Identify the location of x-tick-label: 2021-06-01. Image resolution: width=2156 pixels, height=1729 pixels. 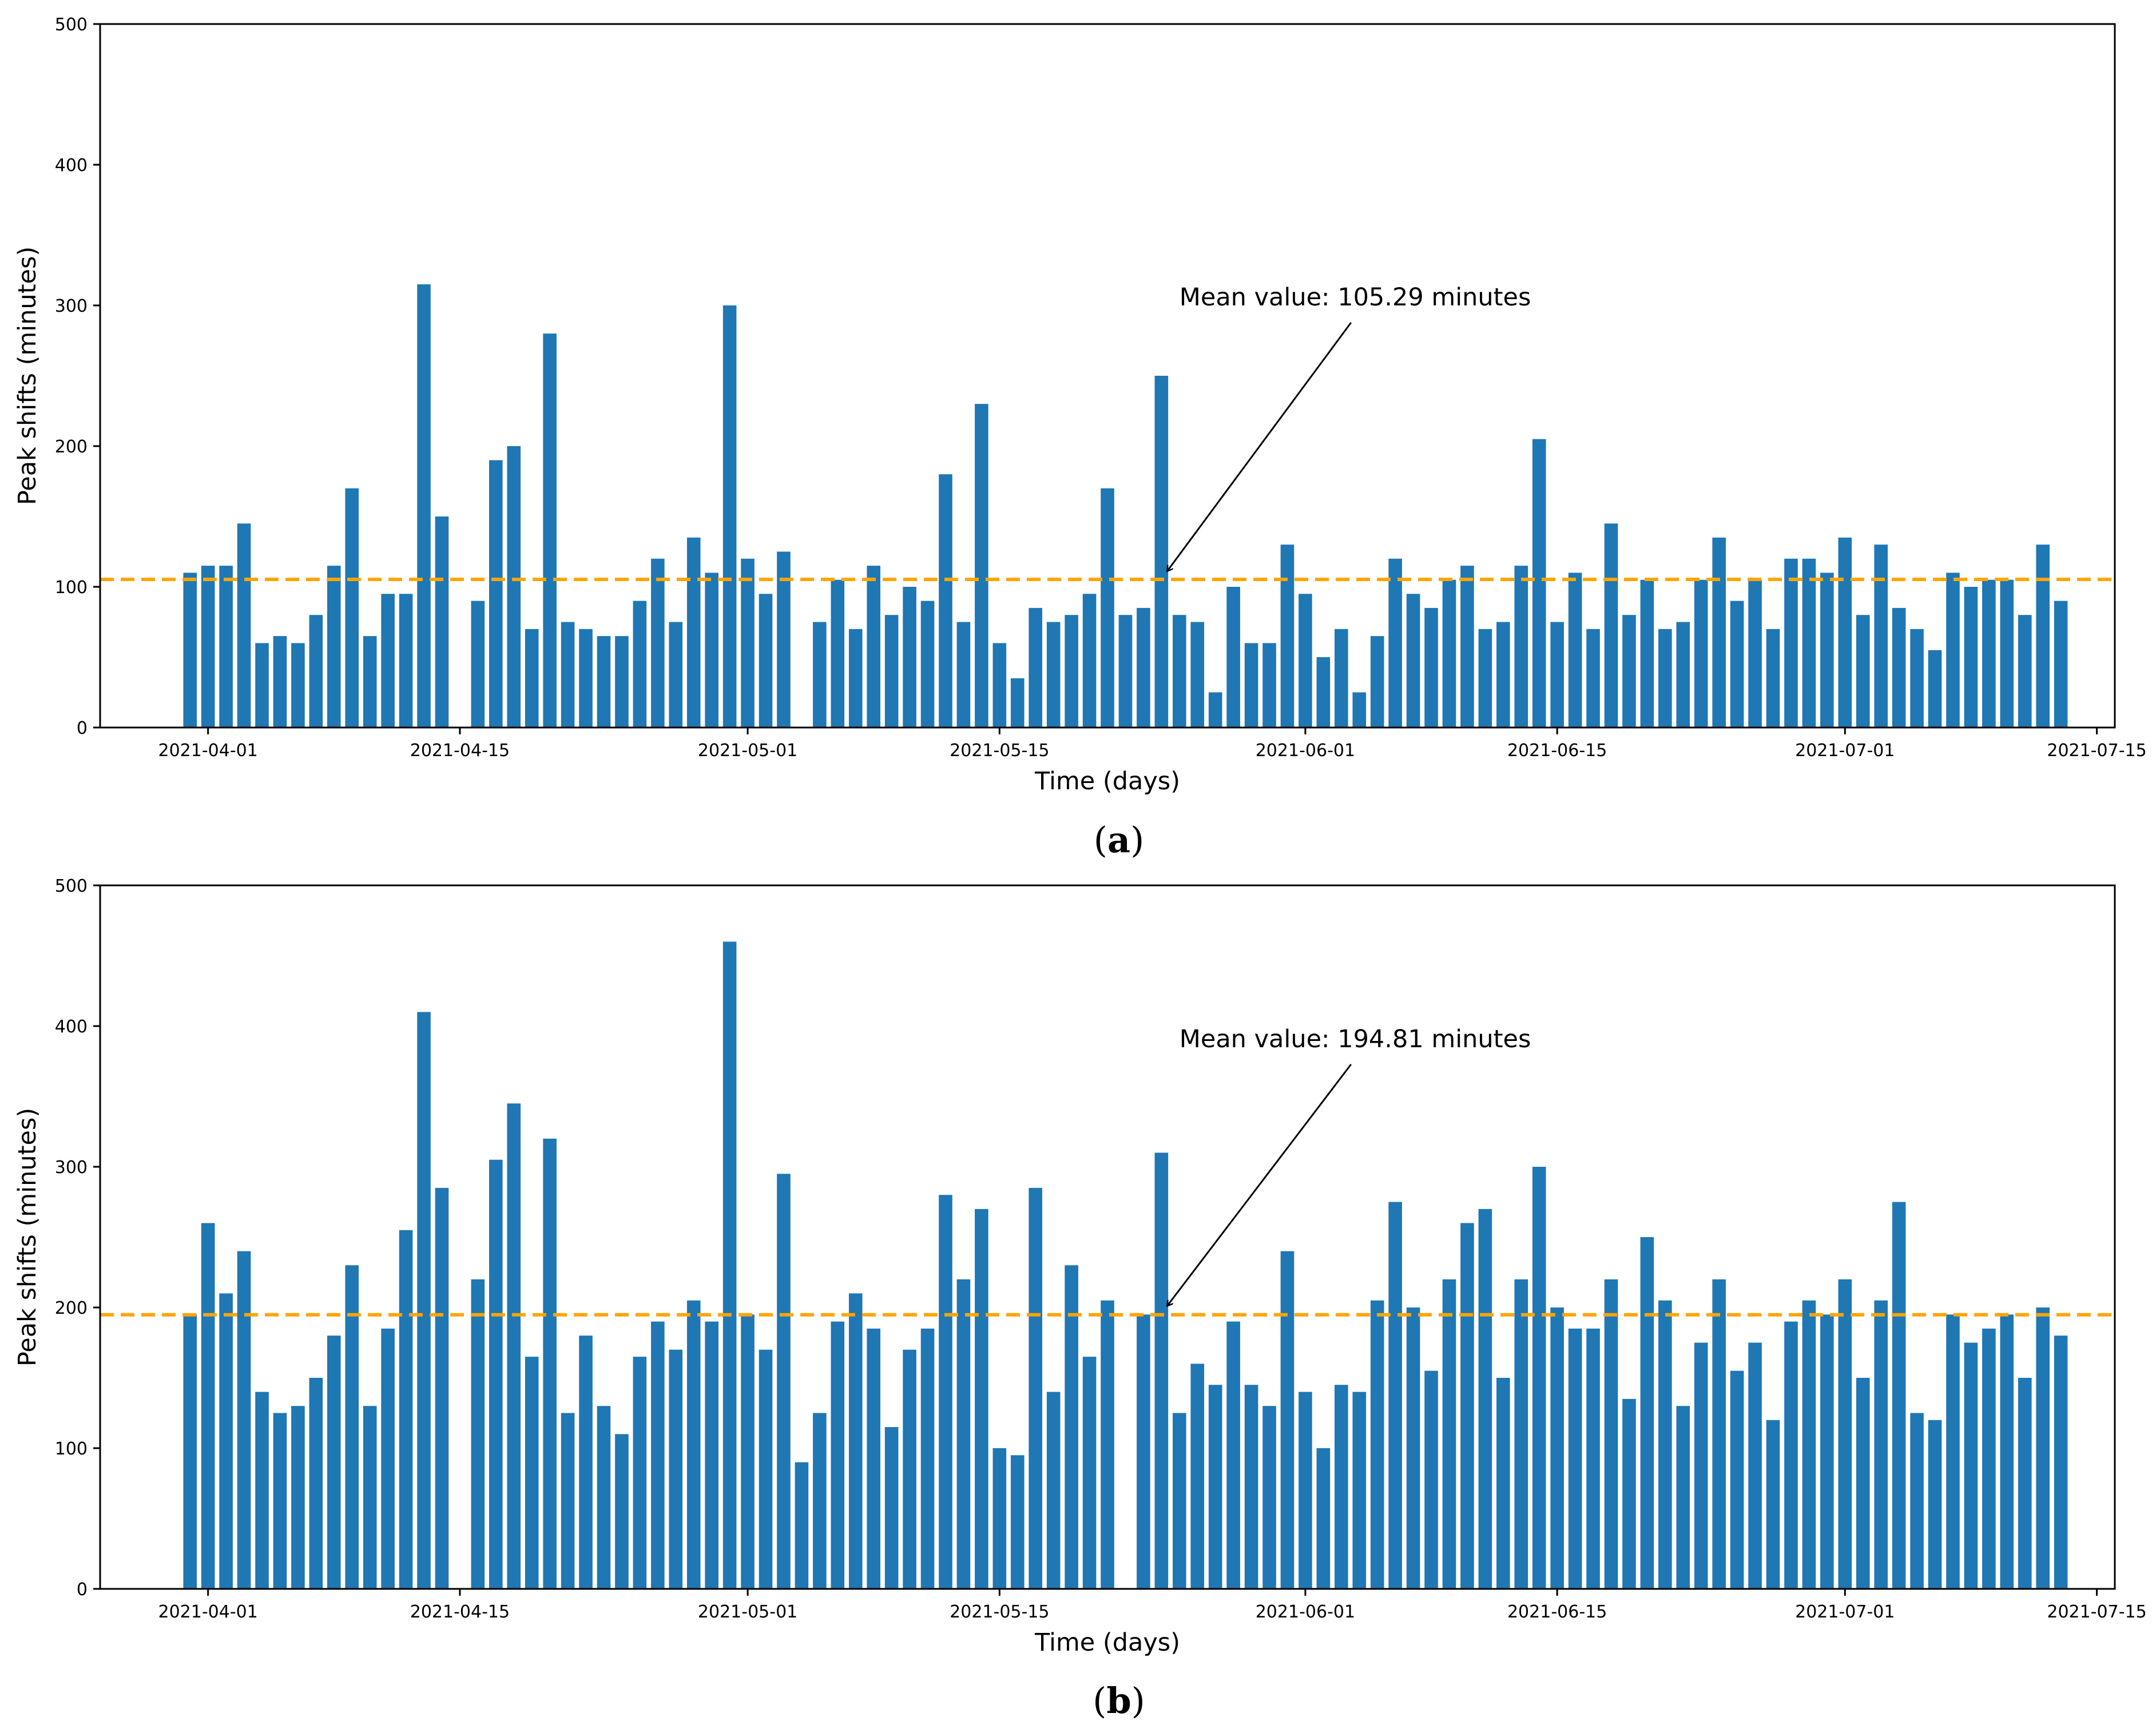
(1305, 1612).